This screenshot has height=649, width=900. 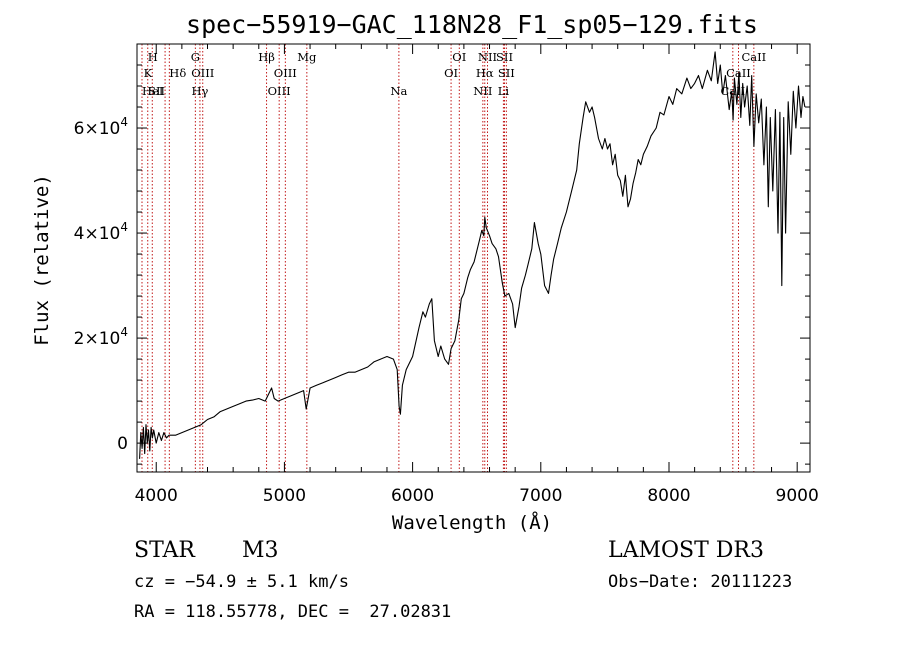 I want to click on y-tick-mantissa-0: 0, so click(x=122, y=444).